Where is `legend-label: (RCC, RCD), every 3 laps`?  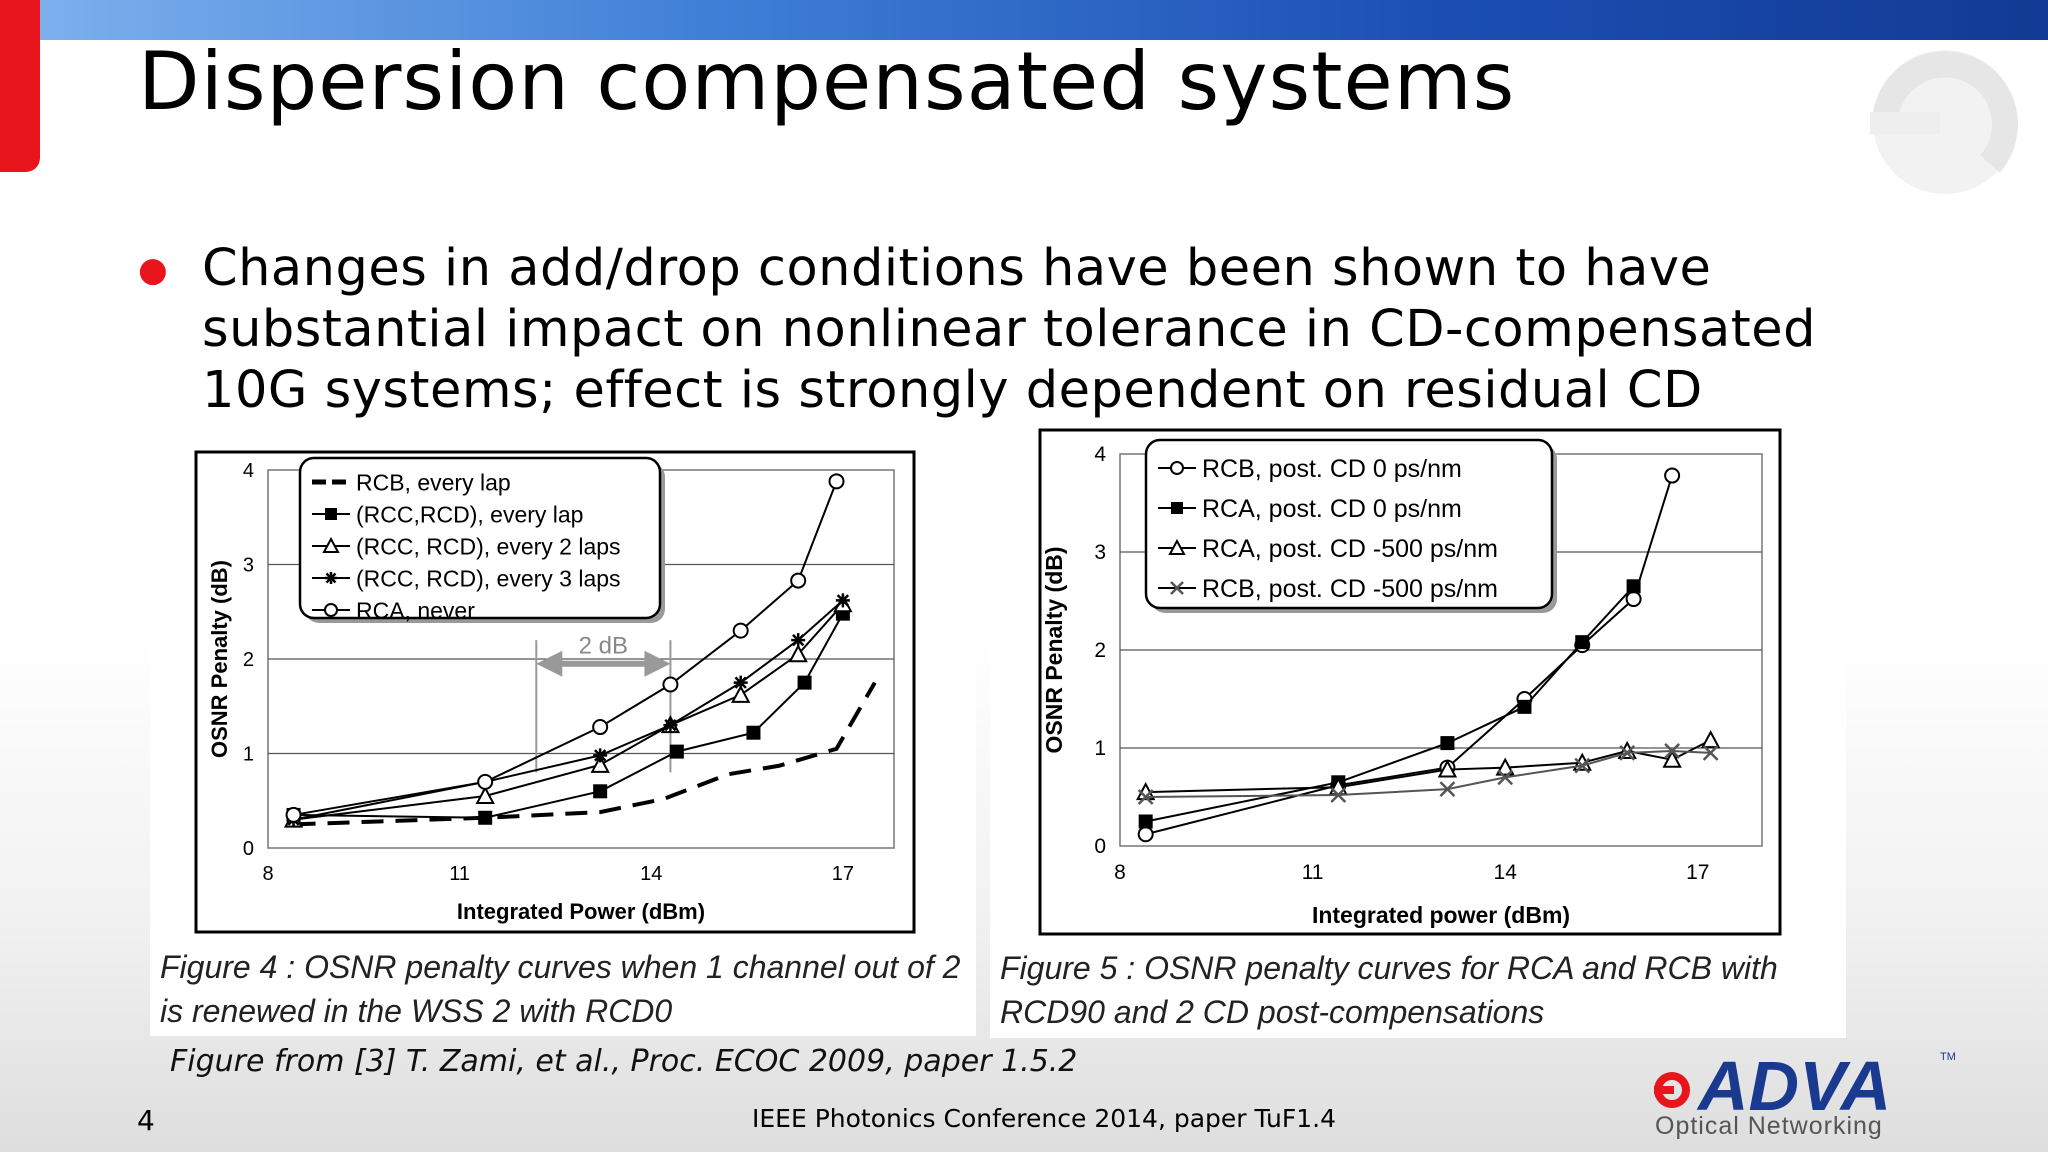
legend-label: (RCC, RCD), every 3 laps is located at coordinates (488, 578).